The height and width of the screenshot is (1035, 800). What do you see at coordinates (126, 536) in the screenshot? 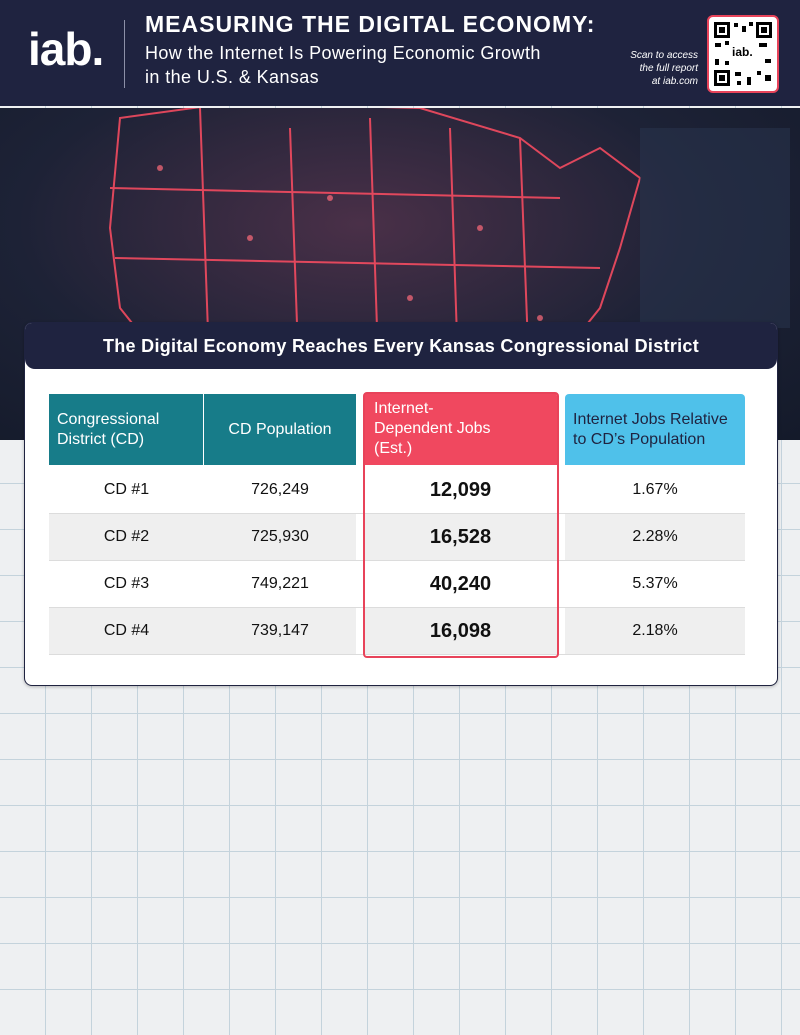
I see `table-cell: CD #2` at bounding box center [126, 536].